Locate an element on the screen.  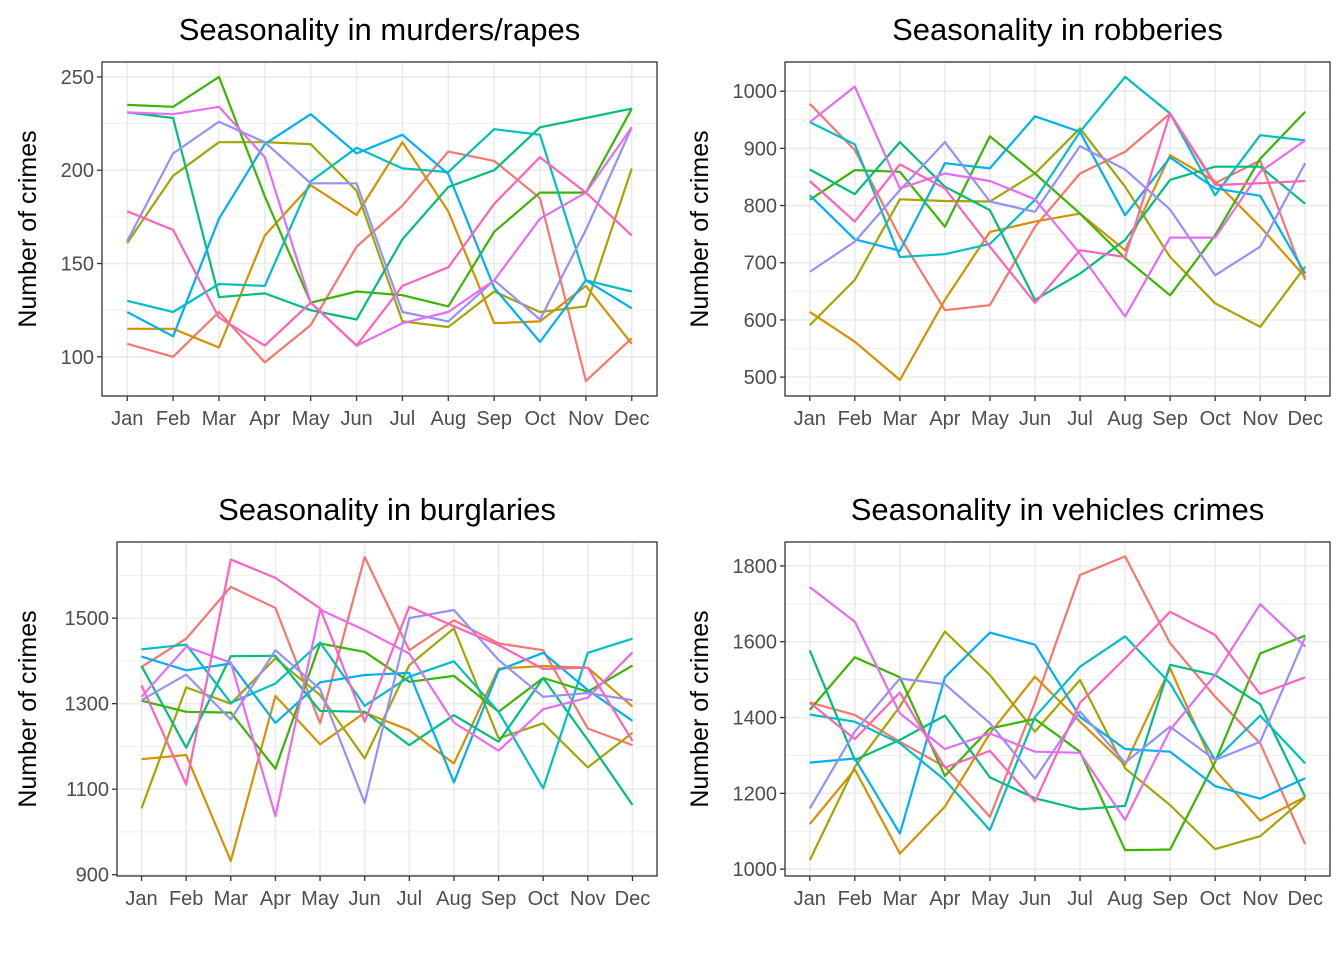
chart-title: Seasonality in burglaries is located at coordinates (387, 509).